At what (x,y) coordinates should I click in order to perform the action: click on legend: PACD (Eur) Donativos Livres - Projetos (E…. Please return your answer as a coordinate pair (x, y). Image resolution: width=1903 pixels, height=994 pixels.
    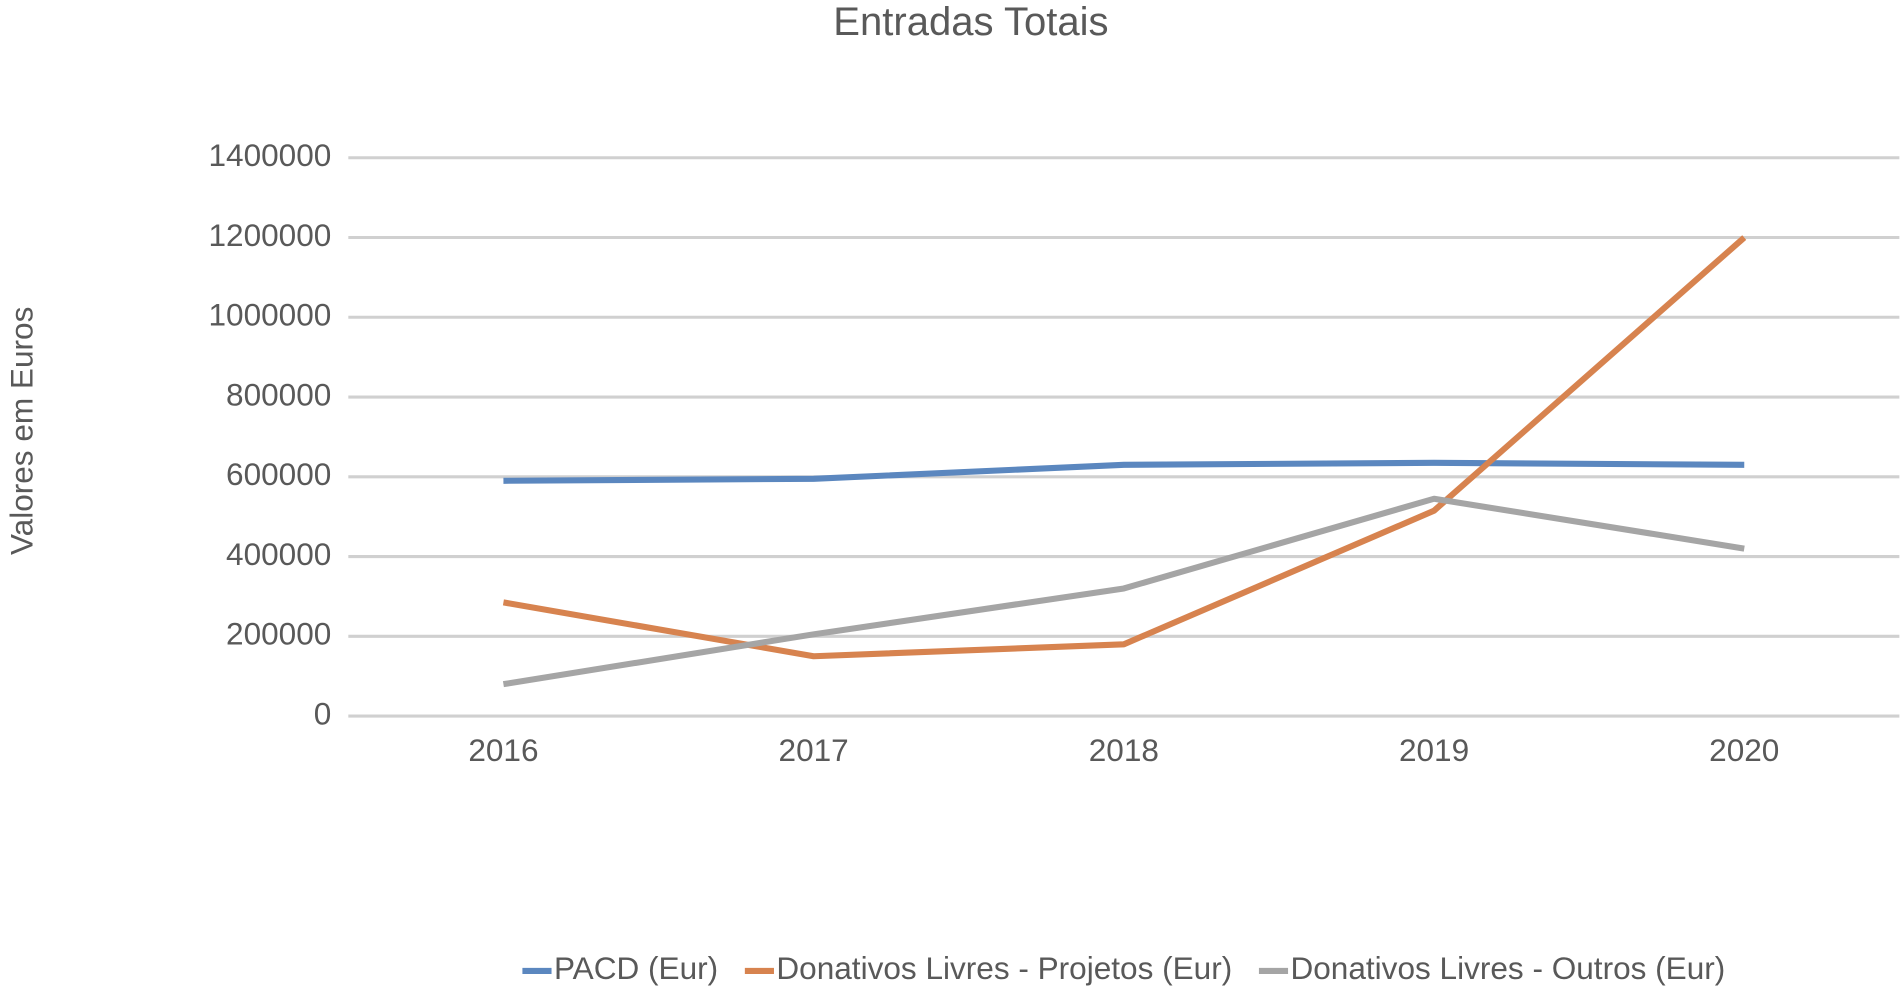
    Looking at the image, I should click on (1123, 968).